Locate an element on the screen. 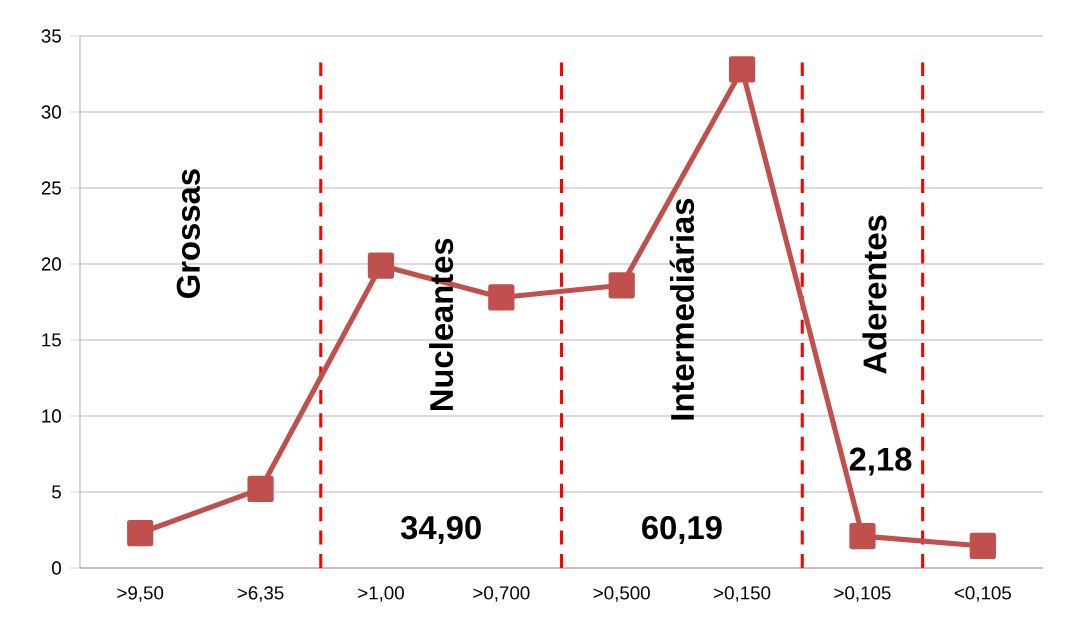 The height and width of the screenshot is (637, 1067). annotation: Grossas is located at coordinates (188, 233).